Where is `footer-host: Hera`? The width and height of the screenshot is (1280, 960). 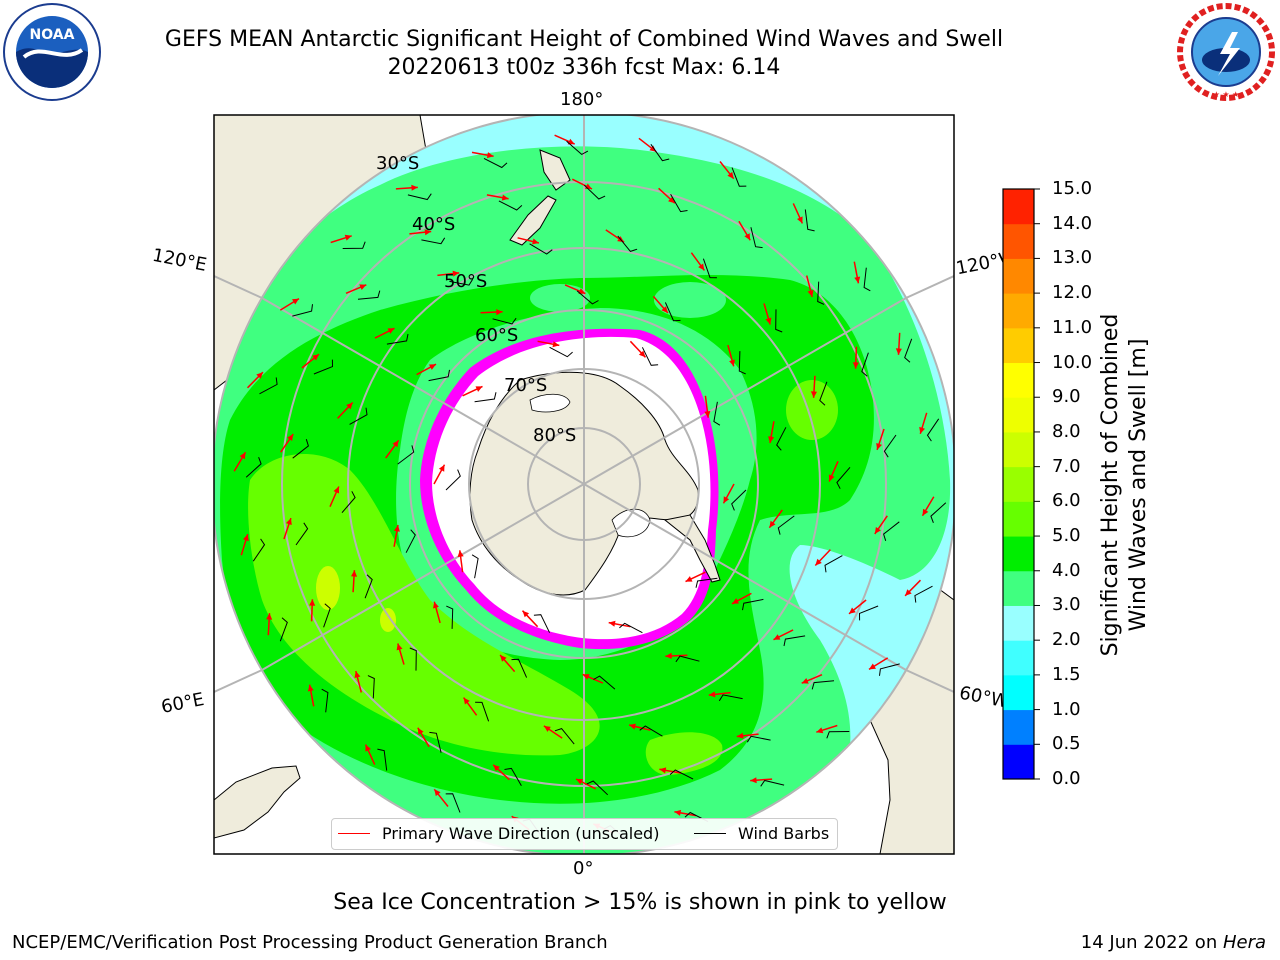
footer-host: Hera is located at coordinates (1244, 942).